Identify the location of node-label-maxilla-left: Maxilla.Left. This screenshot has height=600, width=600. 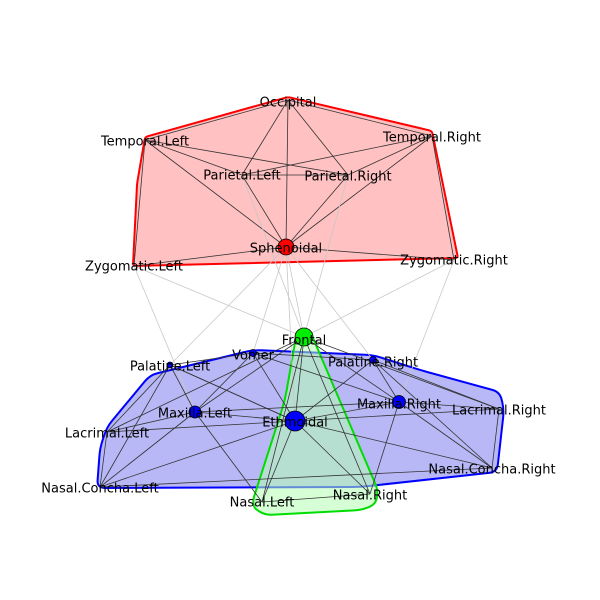
(195, 414).